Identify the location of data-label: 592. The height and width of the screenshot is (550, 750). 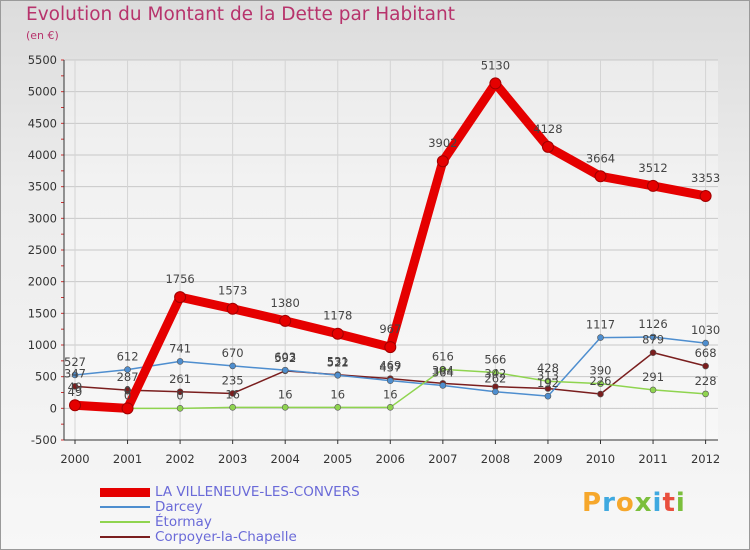
(285, 358).